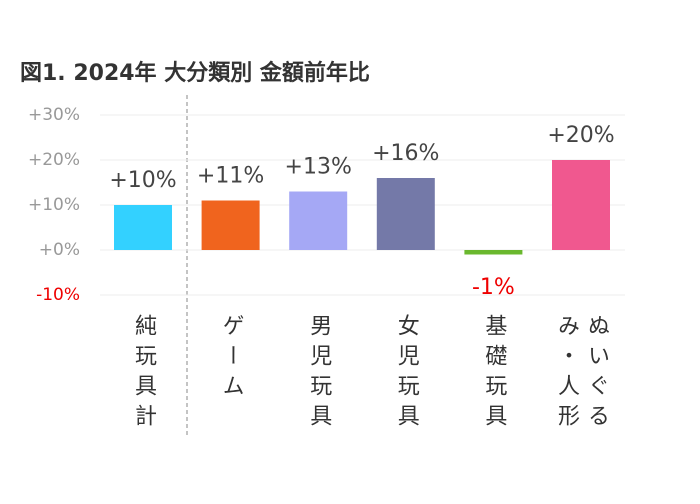 This screenshot has width=700, height=504. Describe the element at coordinates (58, 295) in the screenshot. I see `y-tick-label: -10%` at that location.